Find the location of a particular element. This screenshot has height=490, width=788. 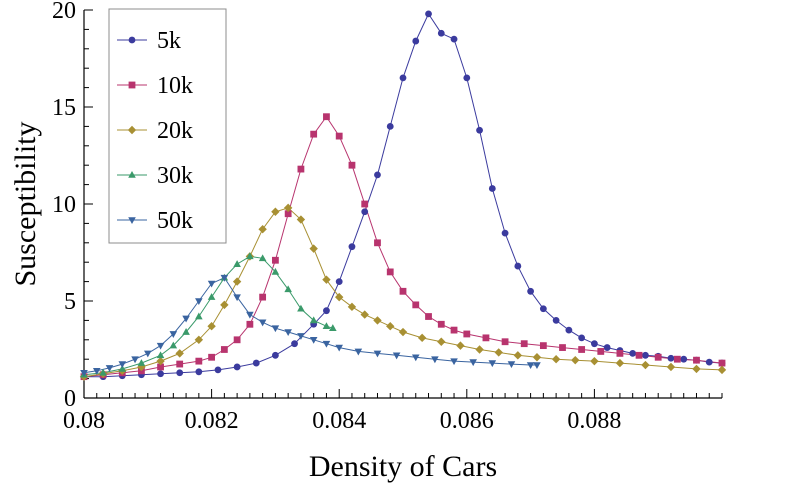

y-tick-label: 0 is located at coordinates (70, 399).